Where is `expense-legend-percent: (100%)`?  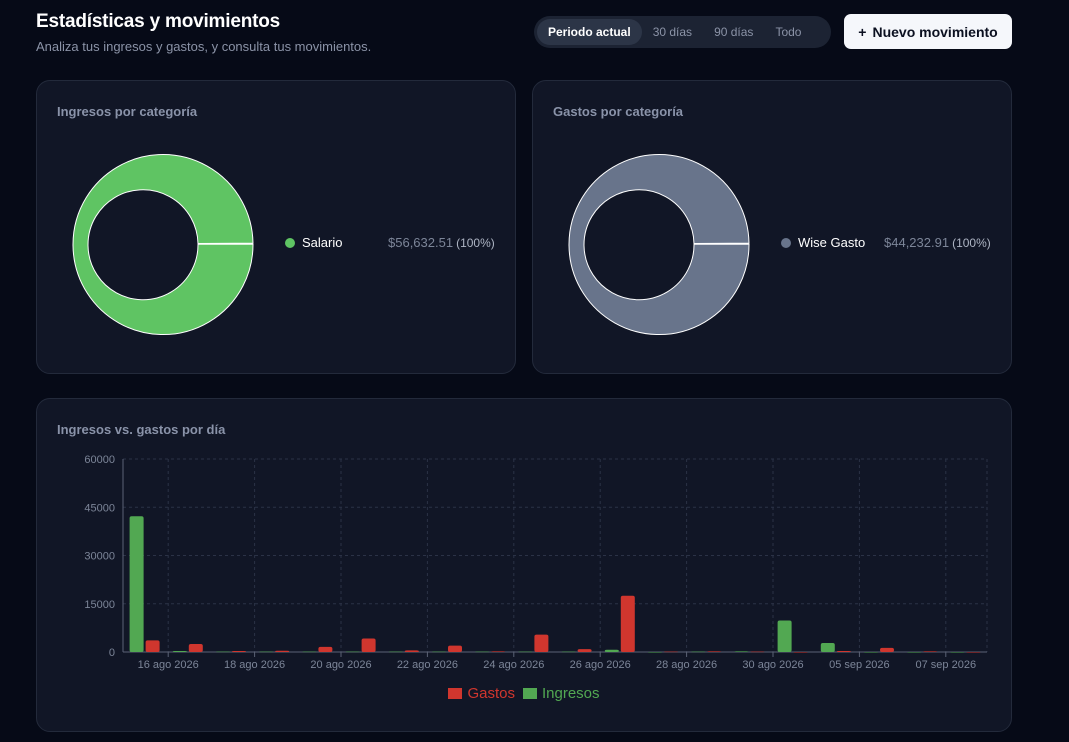 expense-legend-percent: (100%) is located at coordinates (971, 242).